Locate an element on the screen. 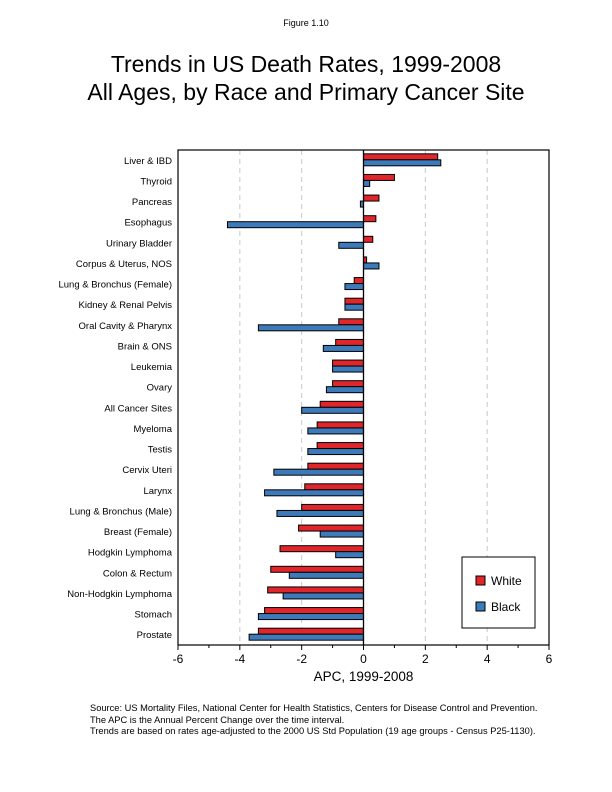 This screenshot has height=792, width=612. y-tick-label: Hodgkin Lymphoma is located at coordinates (130, 553).